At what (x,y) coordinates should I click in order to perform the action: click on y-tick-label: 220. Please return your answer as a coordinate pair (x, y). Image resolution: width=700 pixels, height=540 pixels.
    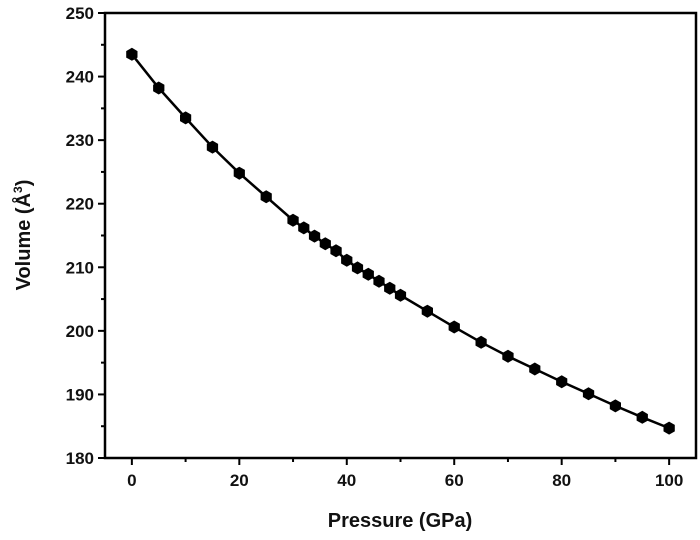
    Looking at the image, I should click on (80, 204).